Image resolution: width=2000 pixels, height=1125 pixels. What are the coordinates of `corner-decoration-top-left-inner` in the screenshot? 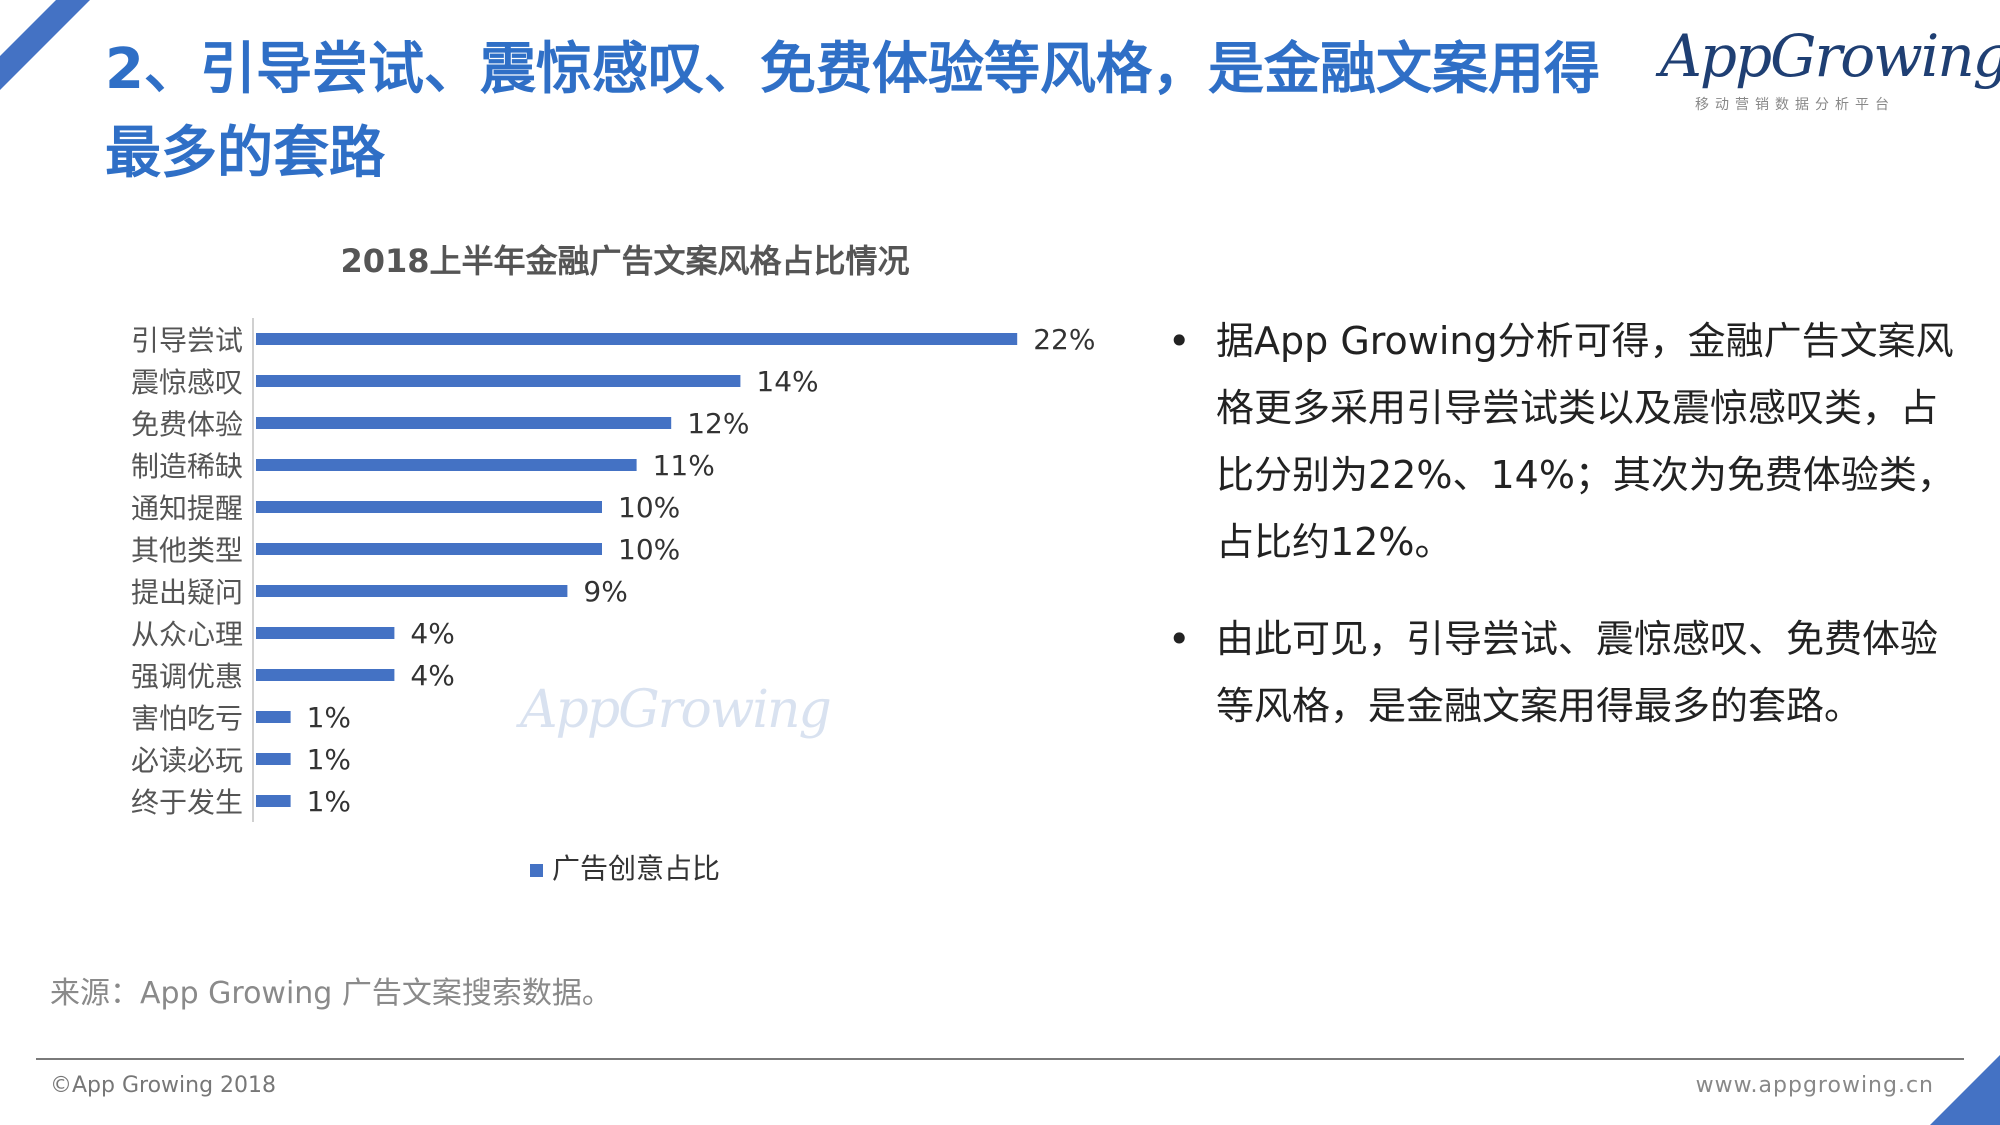 It's located at (28, 28).